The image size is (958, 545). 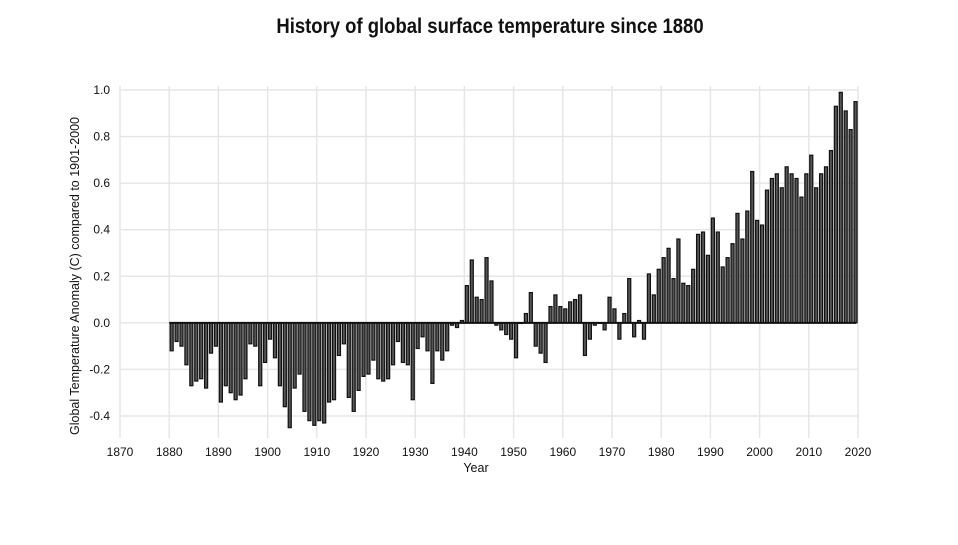 I want to click on bar-2005, so click(x=786, y=245).